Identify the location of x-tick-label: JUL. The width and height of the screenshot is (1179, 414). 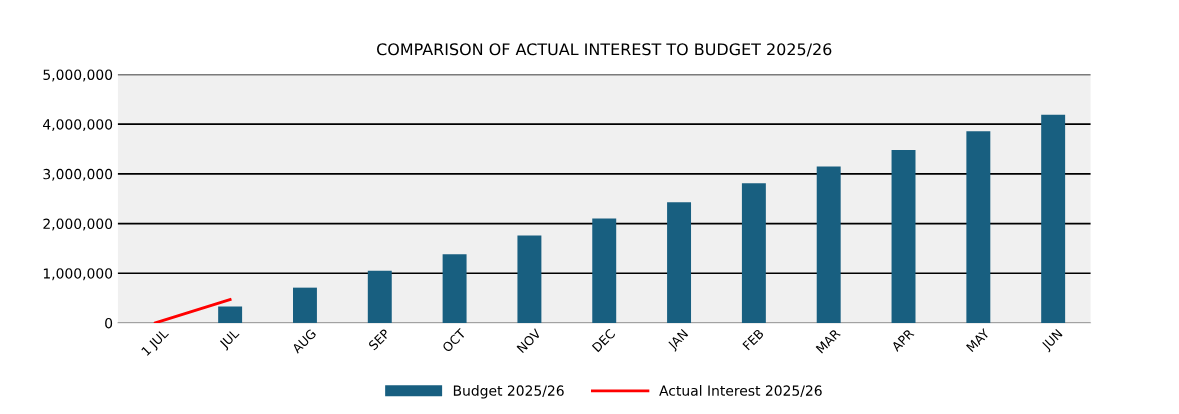
(230, 339).